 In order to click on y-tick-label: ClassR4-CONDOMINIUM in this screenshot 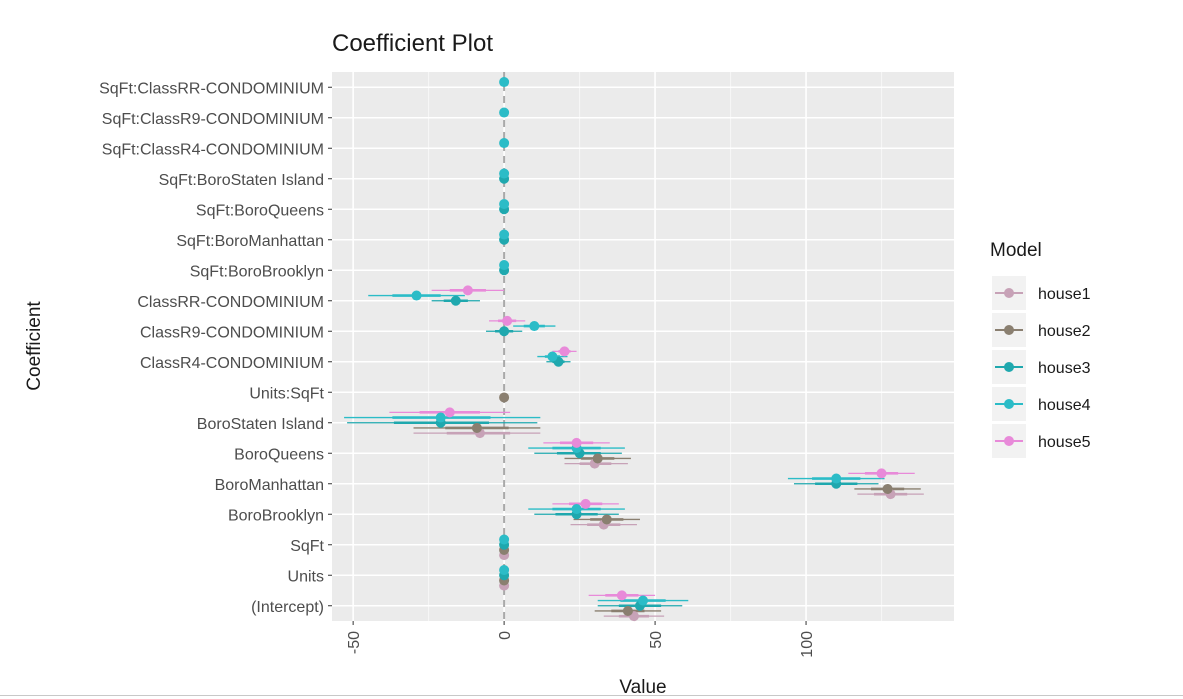, I will do `click(232, 363)`.